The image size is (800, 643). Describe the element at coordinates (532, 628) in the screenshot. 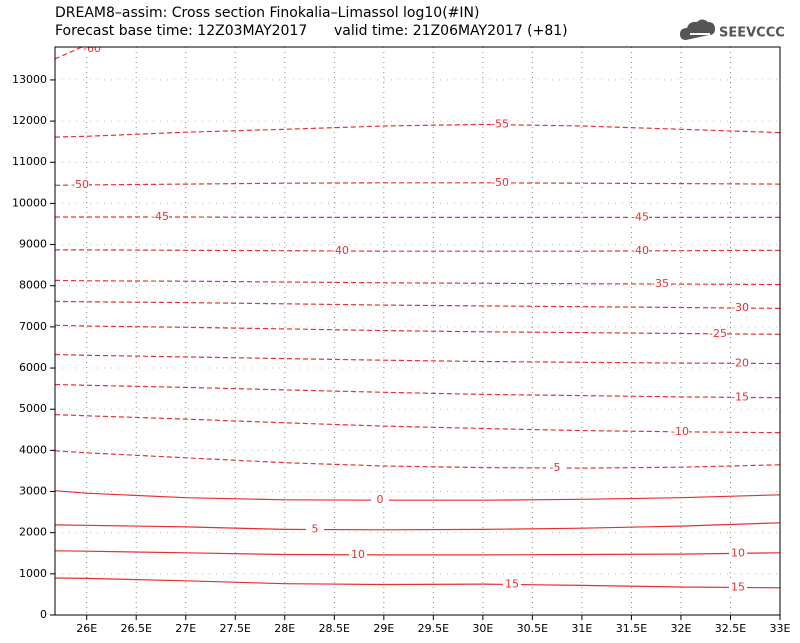

I see `x-tick-label: 30.5E` at that location.